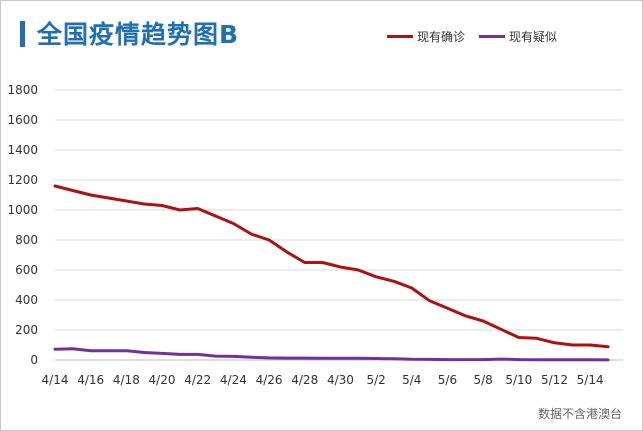 This screenshot has height=431, width=643. Describe the element at coordinates (411, 380) in the screenshot. I see `x-tick-label: 5/4` at that location.